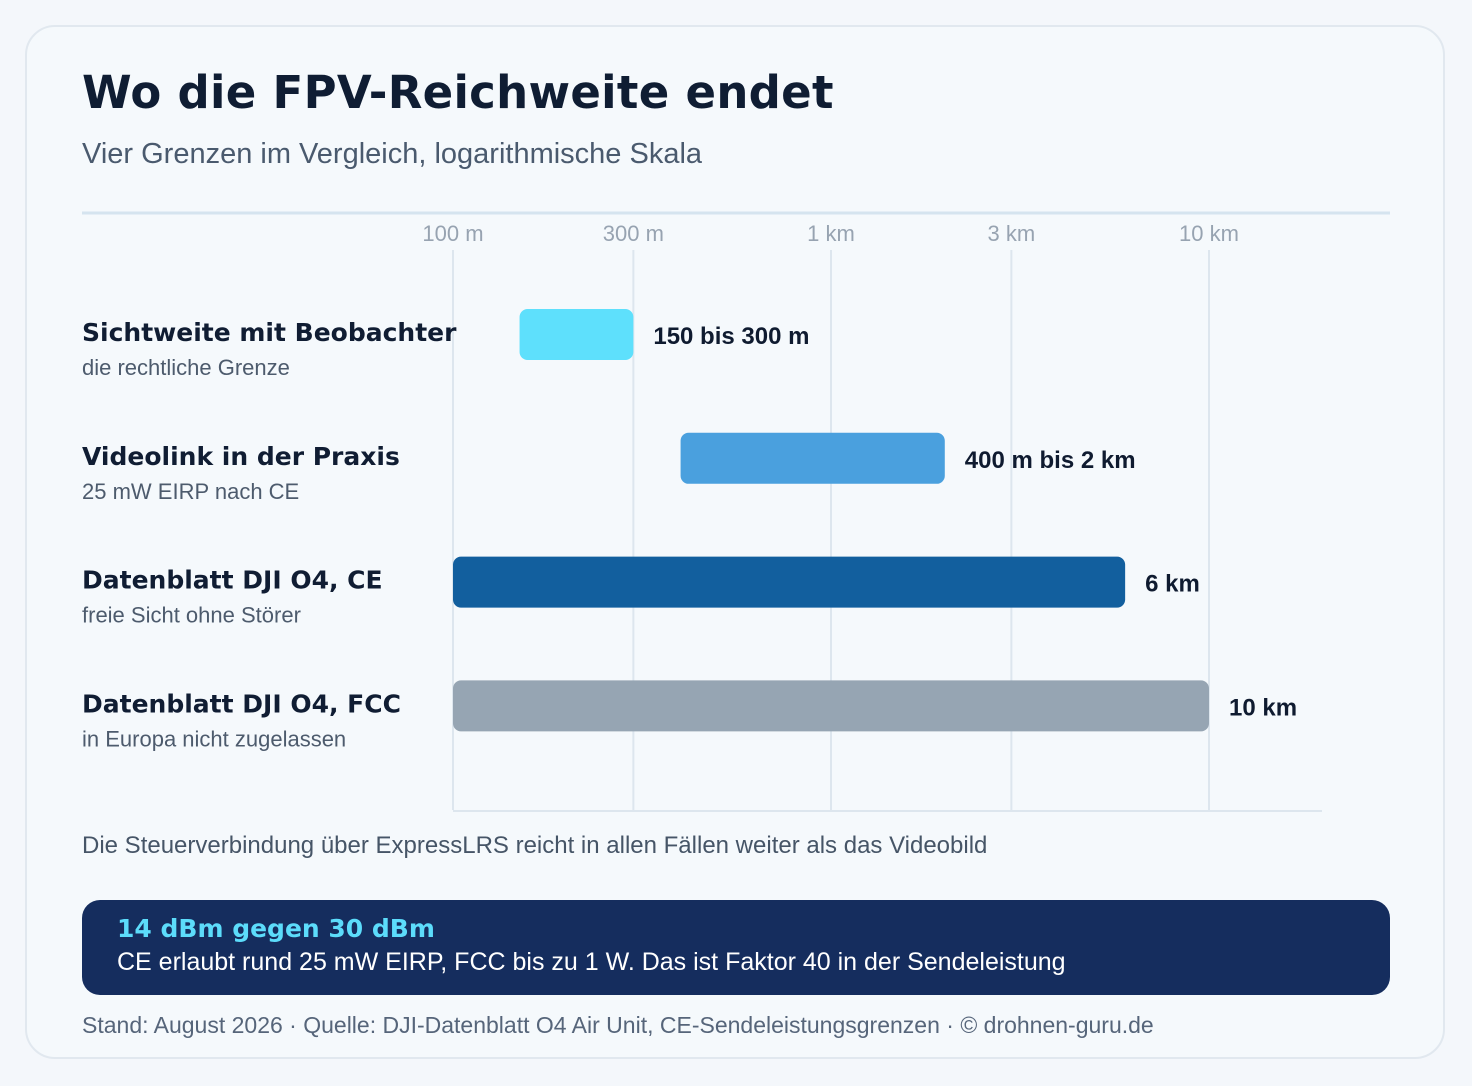  What do you see at coordinates (831, 233) in the screenshot?
I see `x-tick-label: 1 km` at bounding box center [831, 233].